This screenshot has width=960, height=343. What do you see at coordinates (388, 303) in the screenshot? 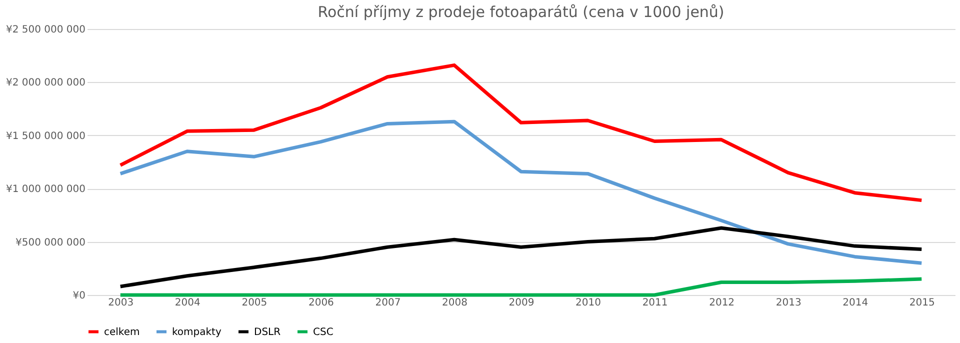
I see `x-tick-label: 2007` at bounding box center [388, 303].